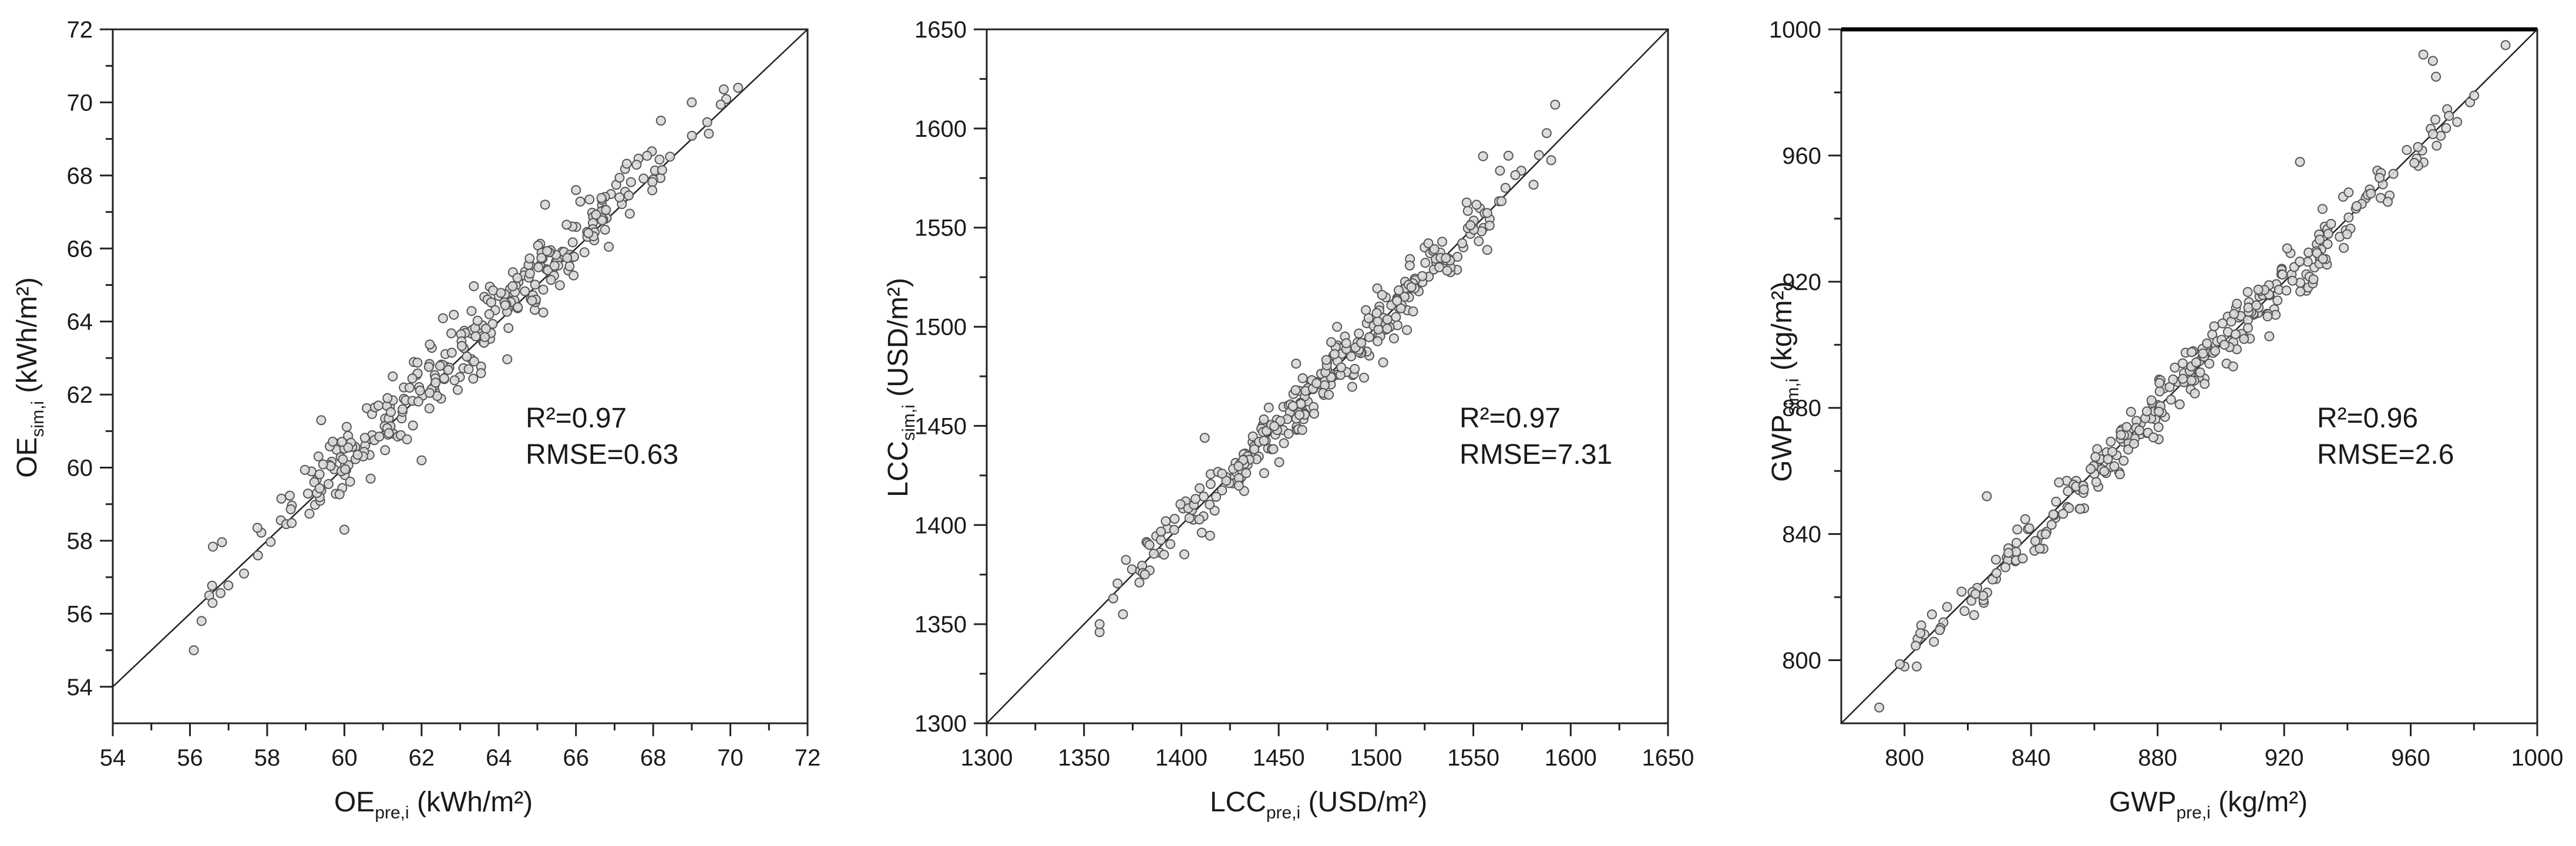 The width and height of the screenshot is (2576, 846). What do you see at coordinates (30, 377) in the screenshot?
I see `oe-y-axis-title: OEsim,i (kWh/m²)` at bounding box center [30, 377].